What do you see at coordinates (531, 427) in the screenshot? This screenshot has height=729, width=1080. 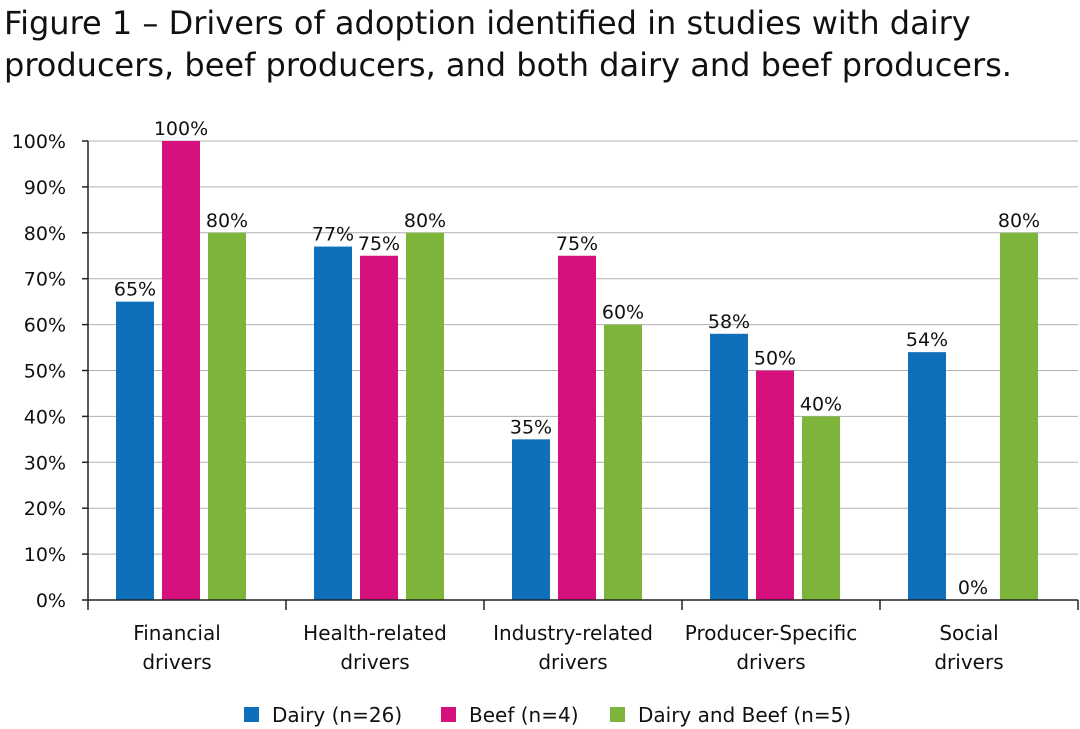 I see `data-label: 35%` at bounding box center [531, 427].